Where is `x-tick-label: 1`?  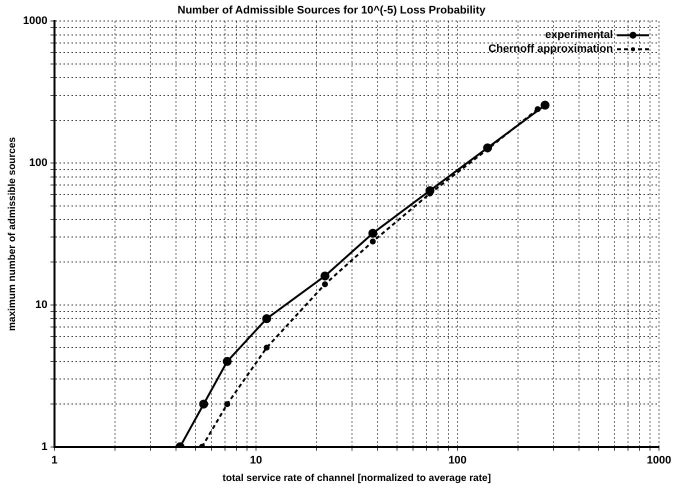
x-tick-label: 1 is located at coordinates (54, 460).